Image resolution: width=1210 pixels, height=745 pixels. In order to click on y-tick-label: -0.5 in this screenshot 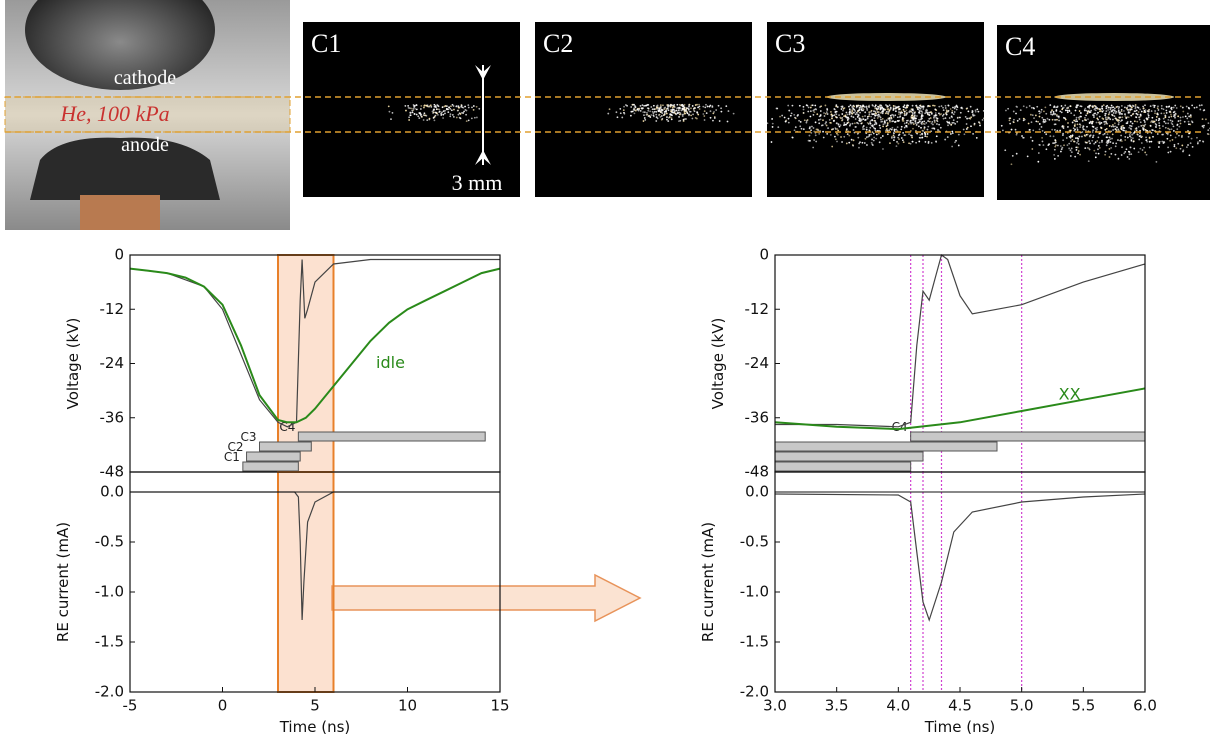, I will do `click(109, 542)`.